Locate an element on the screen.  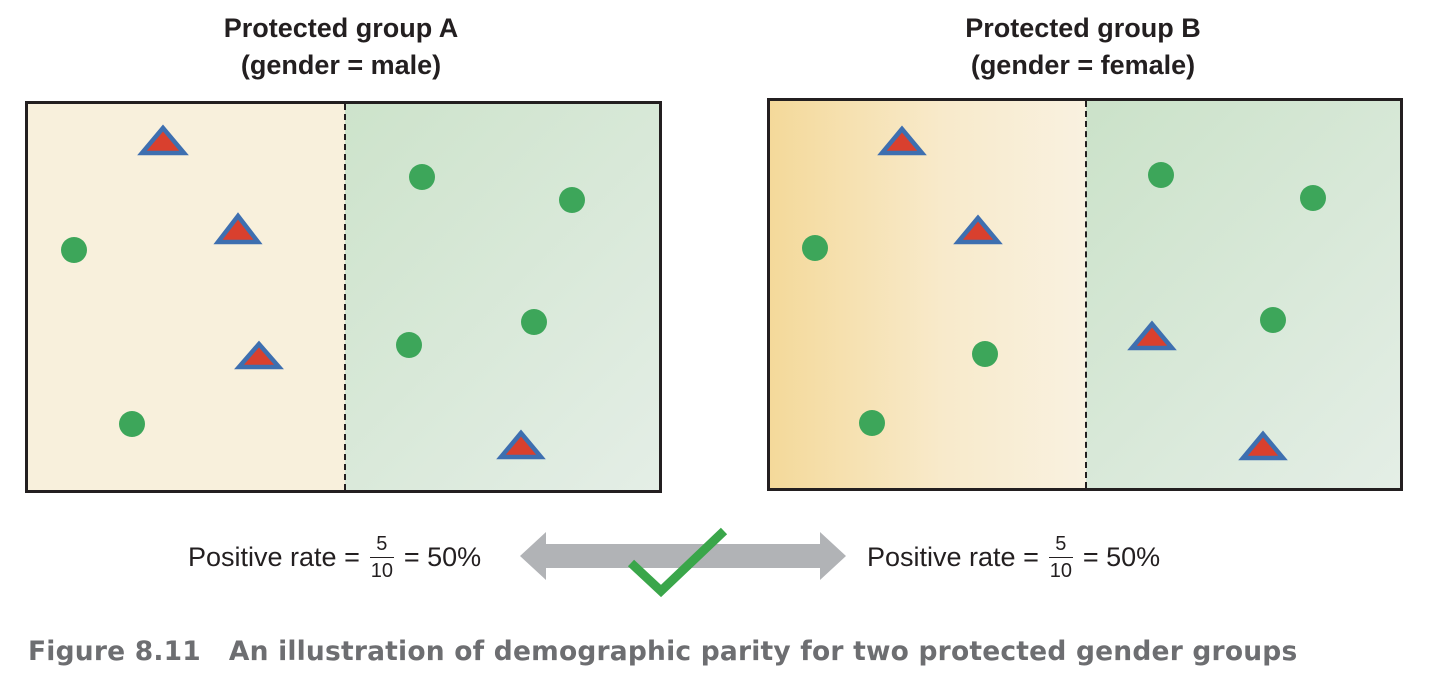
group-b-title-line2: (gender = female) is located at coordinates (1083, 65).